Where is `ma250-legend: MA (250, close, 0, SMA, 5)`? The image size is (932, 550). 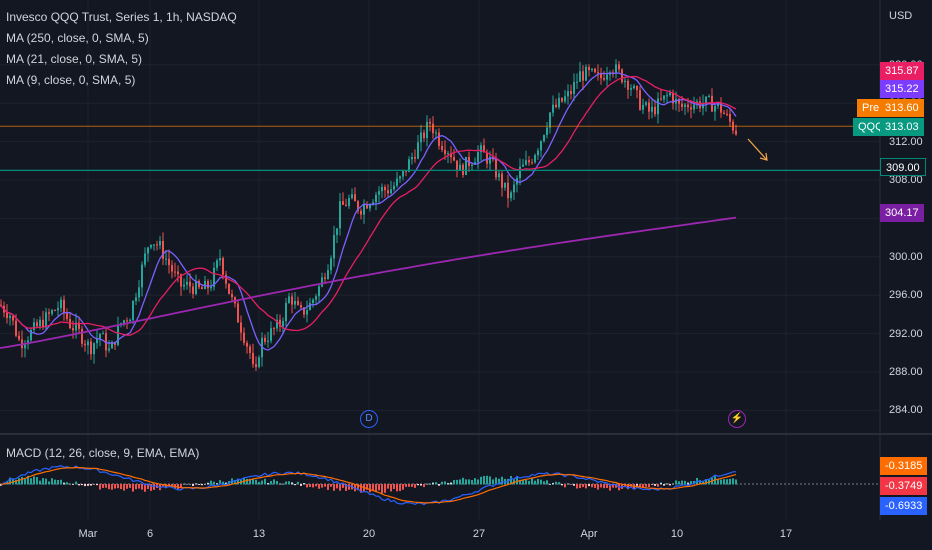
ma250-legend: MA (250, close, 0, SMA, 5) is located at coordinates (77, 38).